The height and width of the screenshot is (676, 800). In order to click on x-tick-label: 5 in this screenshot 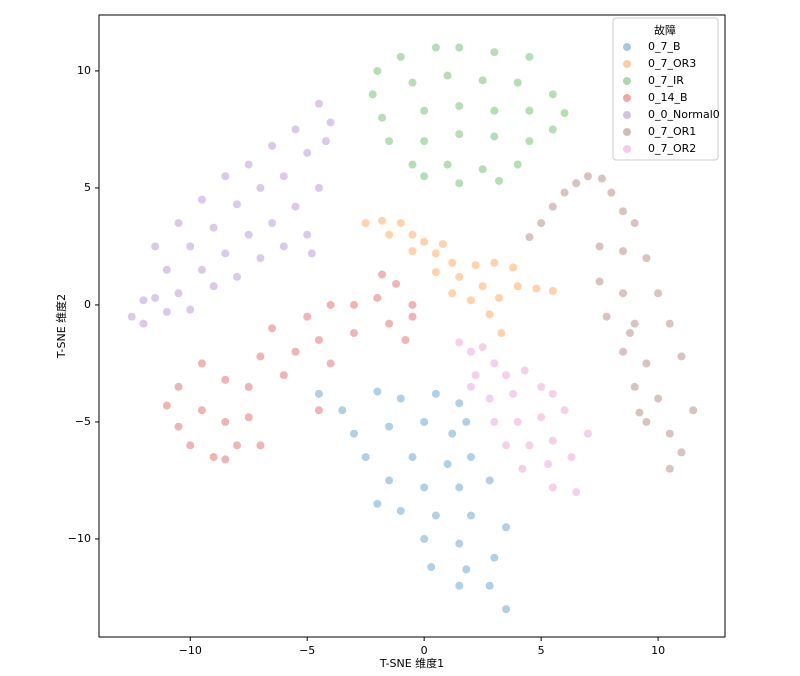, I will do `click(541, 650)`.